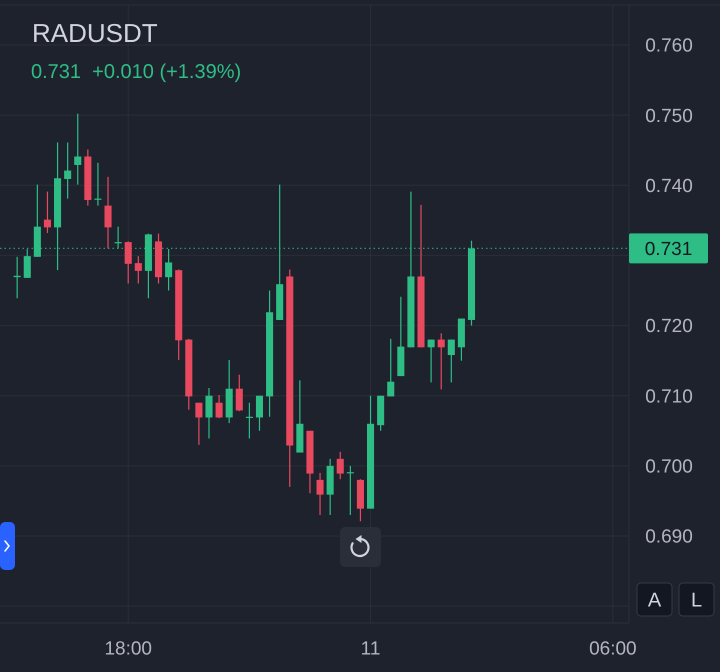 This screenshot has width=720, height=672. Describe the element at coordinates (668, 249) in the screenshot. I see `ref-line-label: 0.731` at that location.